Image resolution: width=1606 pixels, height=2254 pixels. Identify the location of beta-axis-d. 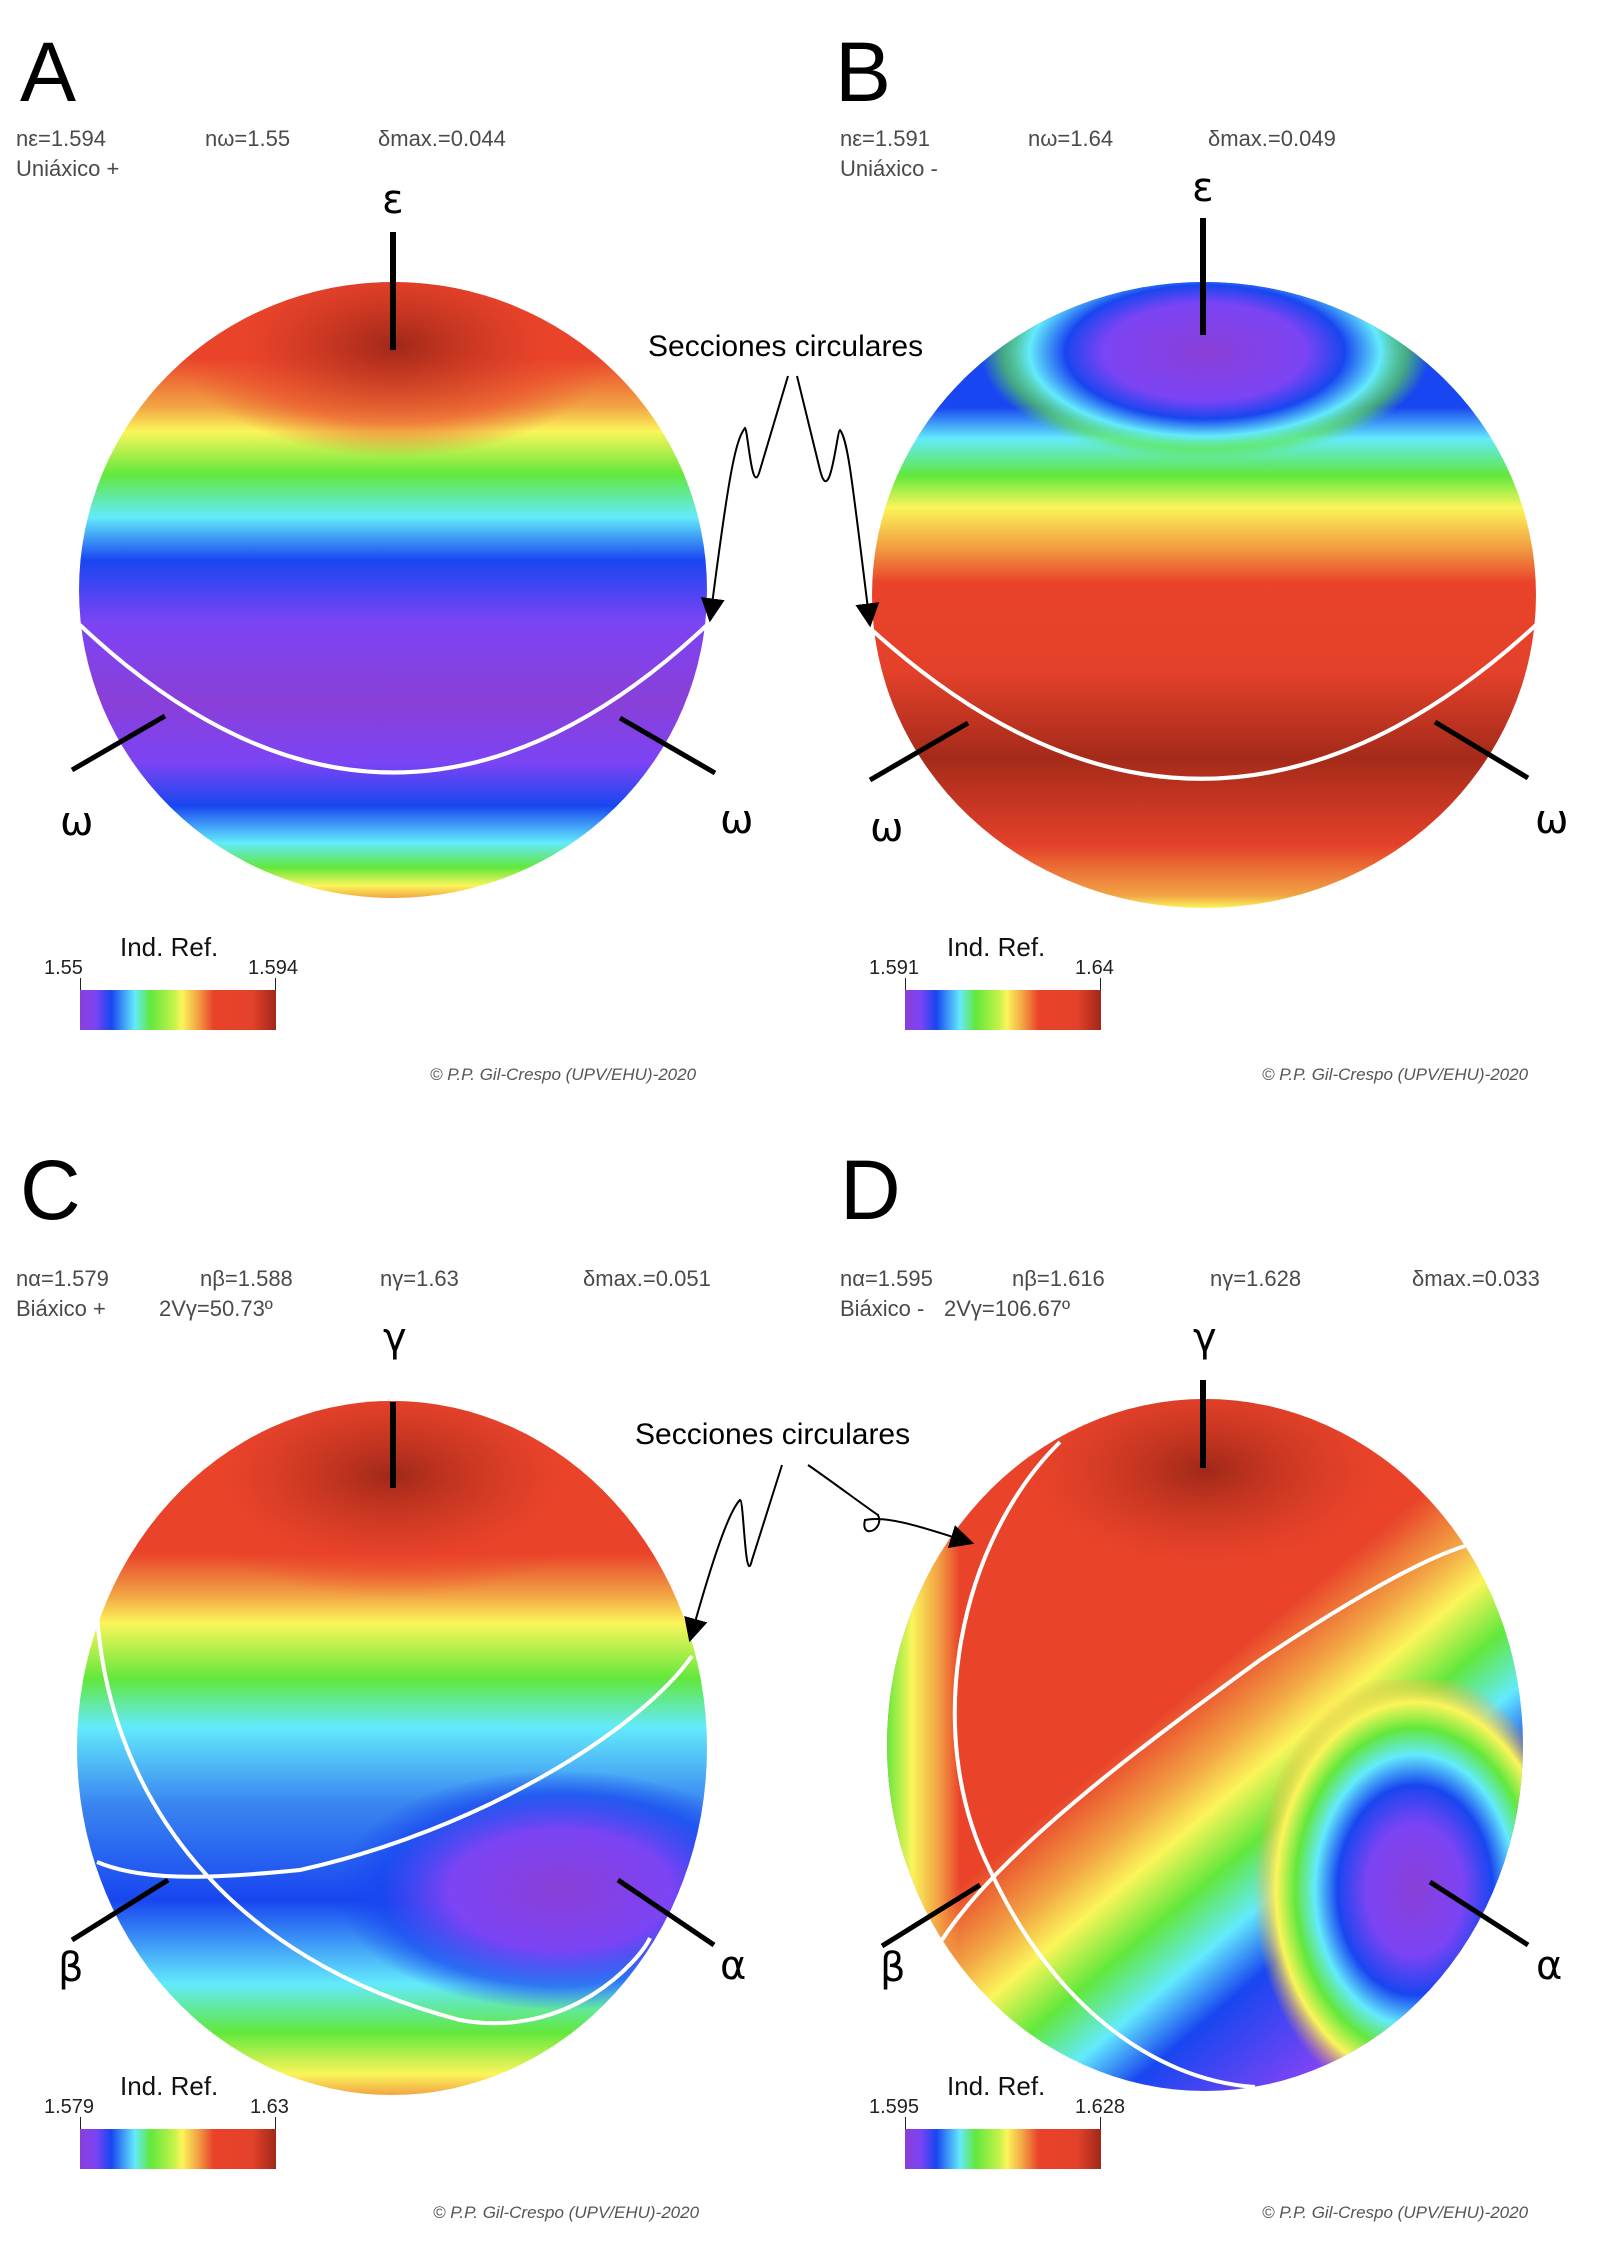
(931, 1915).